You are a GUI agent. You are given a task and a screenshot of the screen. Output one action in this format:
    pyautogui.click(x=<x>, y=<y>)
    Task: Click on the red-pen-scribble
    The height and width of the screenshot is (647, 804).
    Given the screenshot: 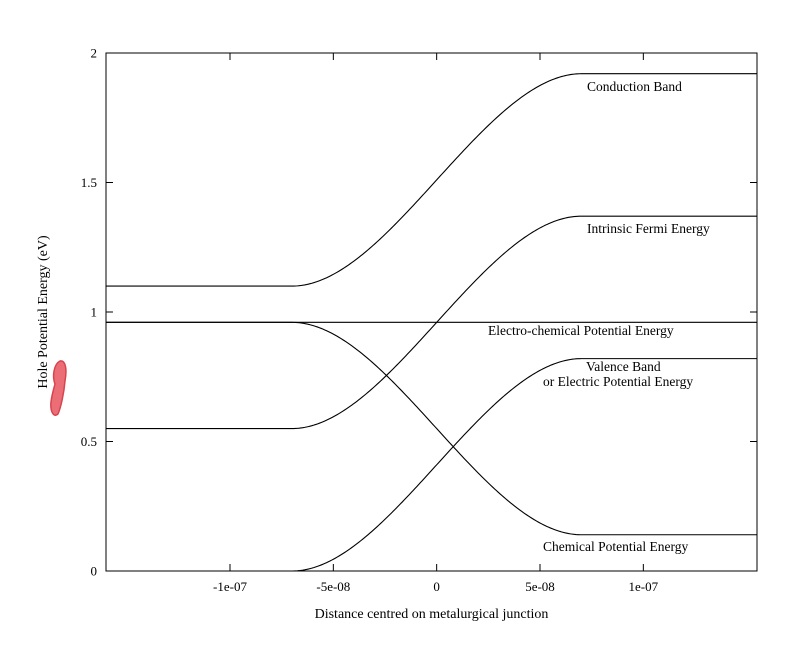 What is the action you would take?
    pyautogui.click(x=58, y=388)
    